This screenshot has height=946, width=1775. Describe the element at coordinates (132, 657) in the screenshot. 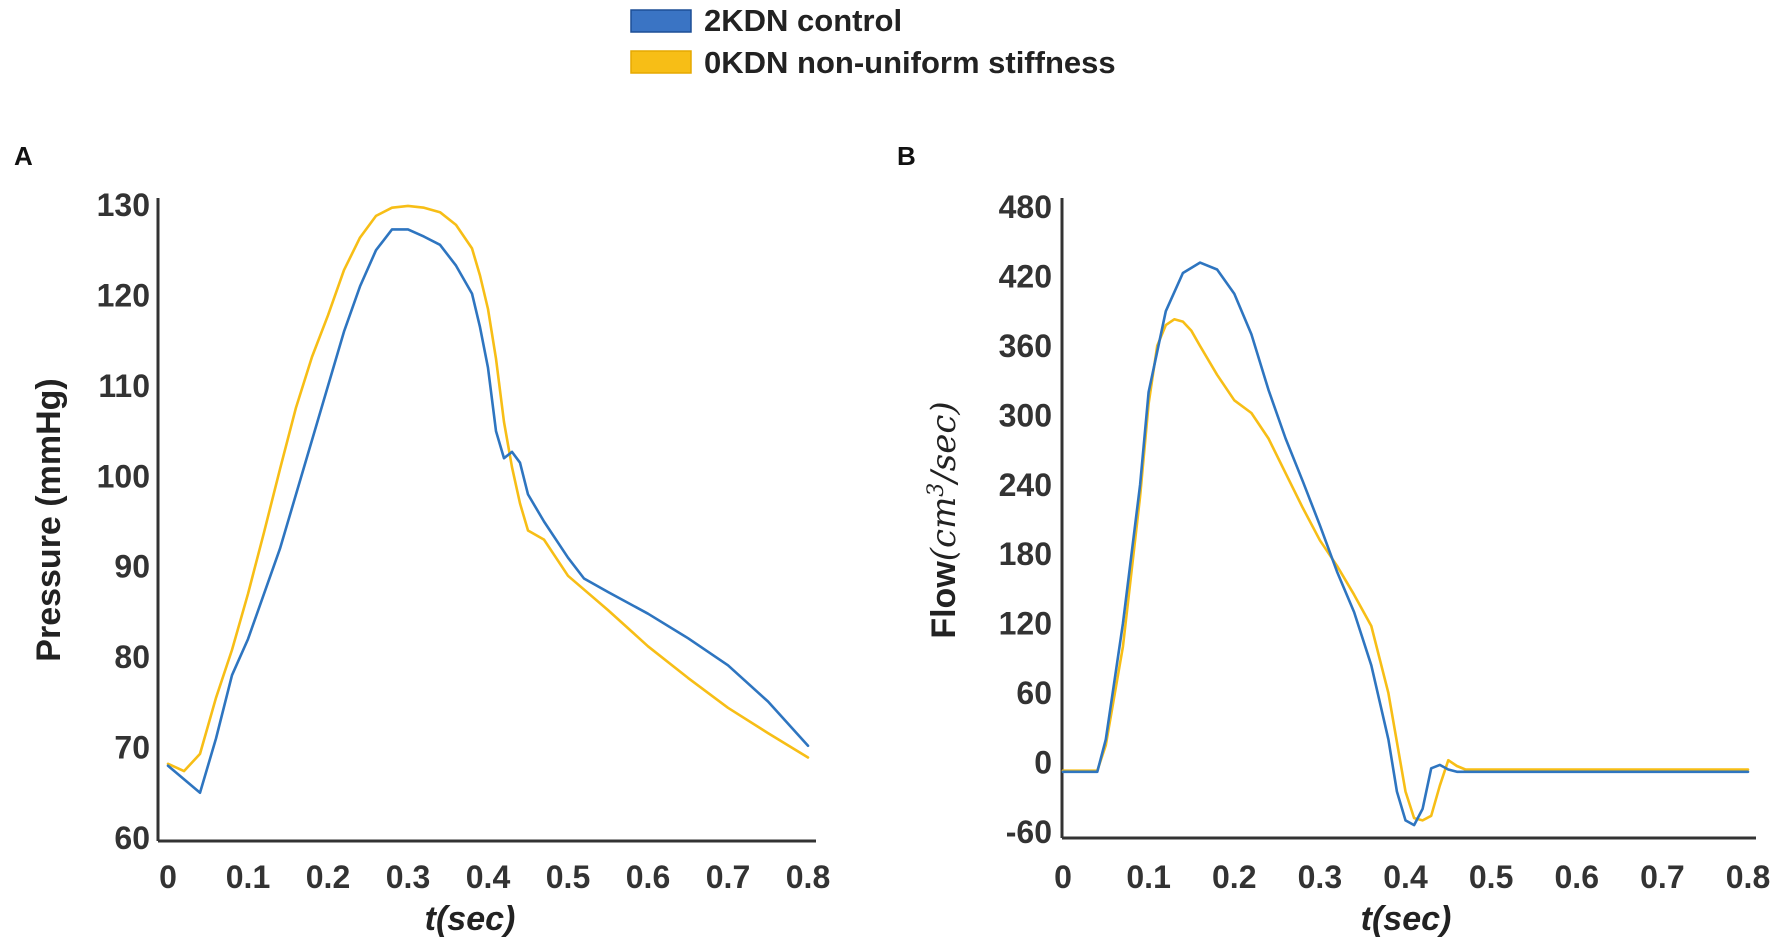

I see `pressure-ytick-label: 80` at that location.